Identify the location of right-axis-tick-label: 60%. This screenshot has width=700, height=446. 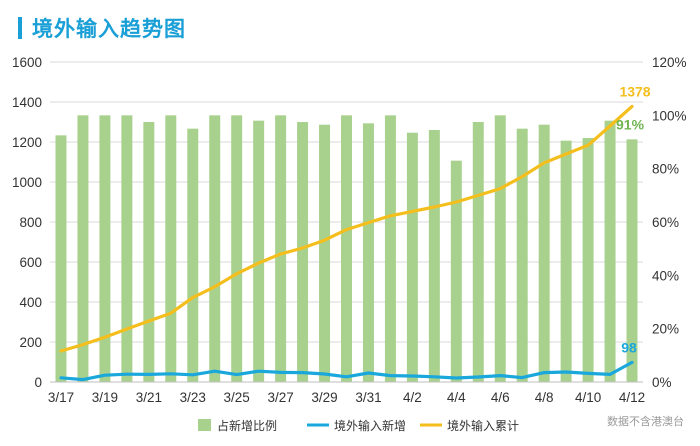
(665, 222).